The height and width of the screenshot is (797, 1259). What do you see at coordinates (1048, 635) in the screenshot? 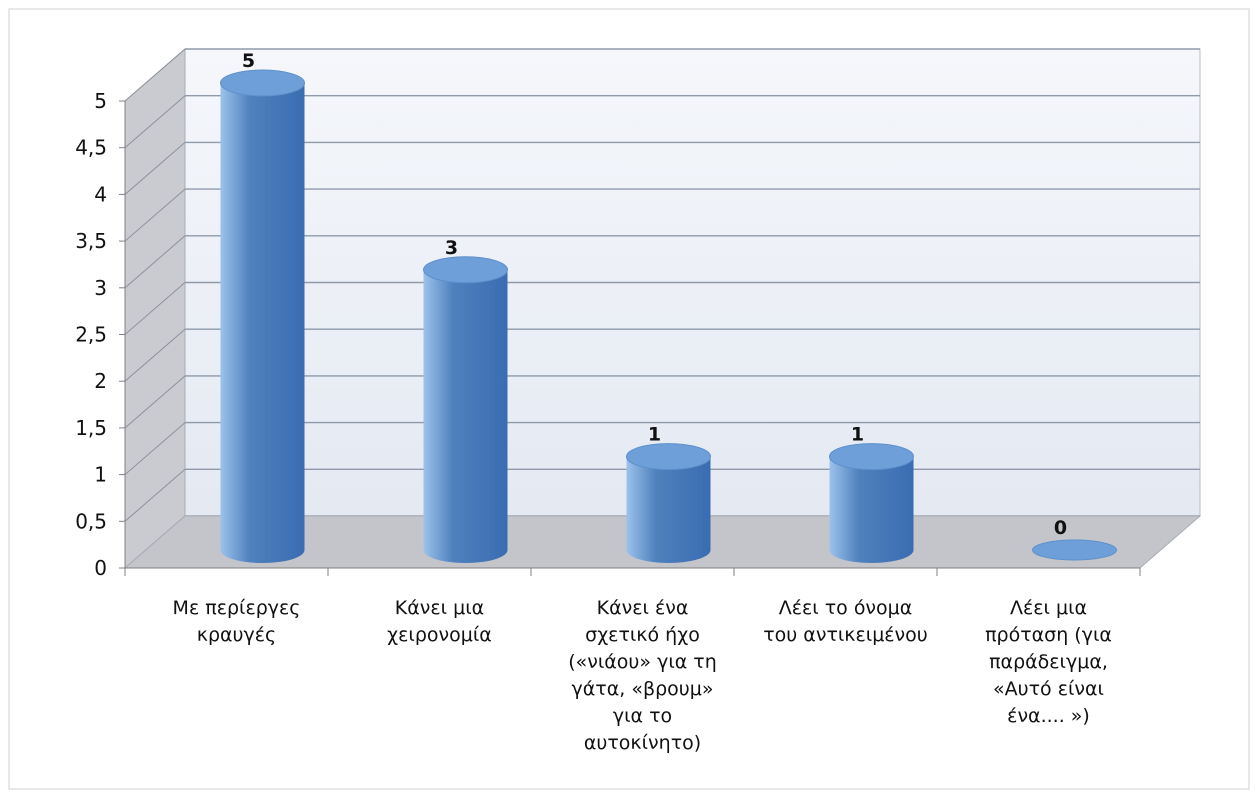
I see `category-label-line: πρόταση (για` at bounding box center [1048, 635].